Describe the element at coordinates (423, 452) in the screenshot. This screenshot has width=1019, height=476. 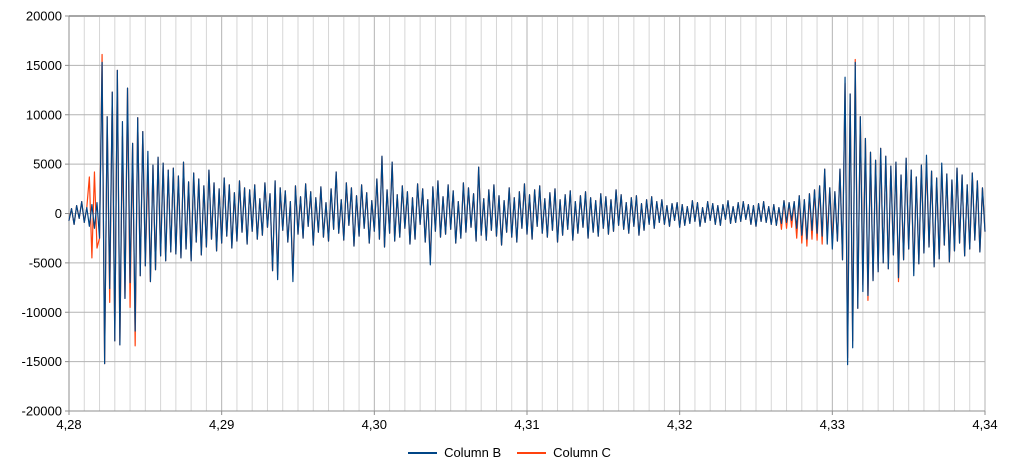
I see `legend-line-sample-column-b` at that location.